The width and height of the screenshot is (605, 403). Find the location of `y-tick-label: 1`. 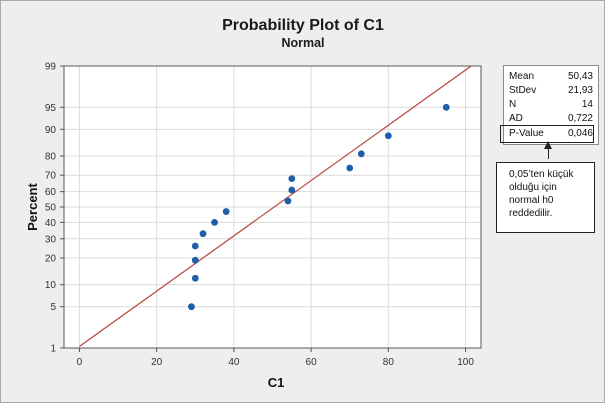

y-tick-label: 1 is located at coordinates (53, 349).